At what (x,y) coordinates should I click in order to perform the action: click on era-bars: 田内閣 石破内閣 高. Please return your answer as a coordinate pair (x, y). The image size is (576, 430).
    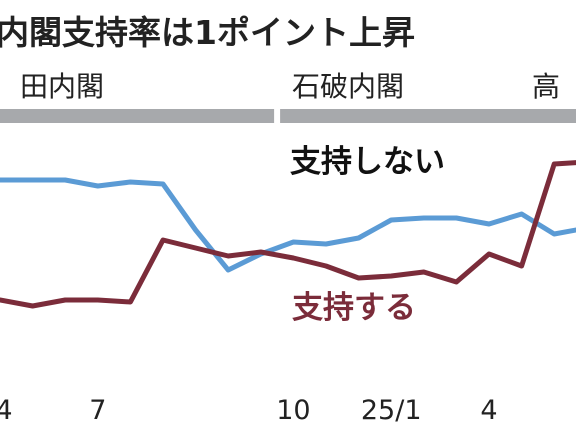
    Looking at the image, I should click on (288, 96).